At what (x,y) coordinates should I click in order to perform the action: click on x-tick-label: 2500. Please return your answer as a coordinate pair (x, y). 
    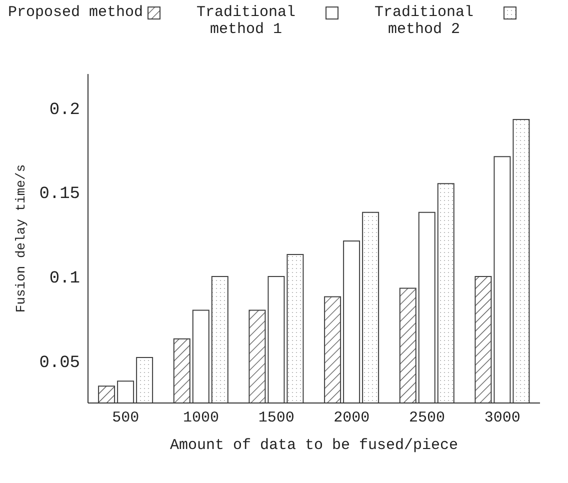
    Looking at the image, I should click on (427, 418).